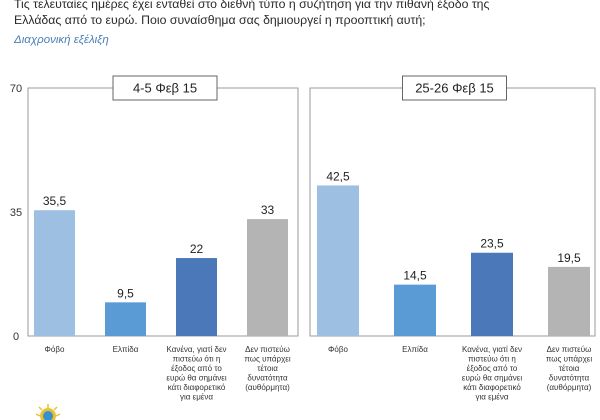  I want to click on bar-value-label-1-2: 23,5, so click(492, 244).